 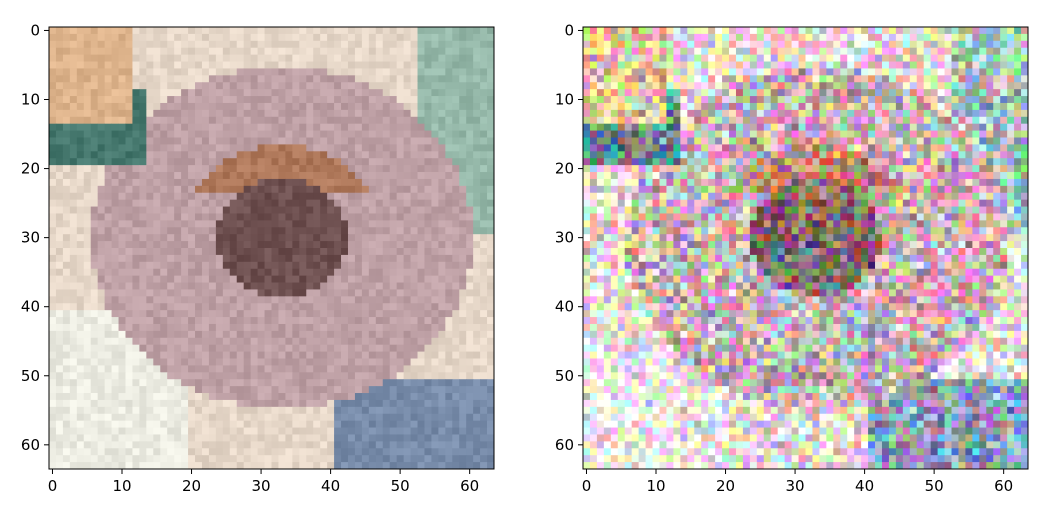 What do you see at coordinates (564, 307) in the screenshot?
I see `y-tick-label-right-4: 40` at bounding box center [564, 307].